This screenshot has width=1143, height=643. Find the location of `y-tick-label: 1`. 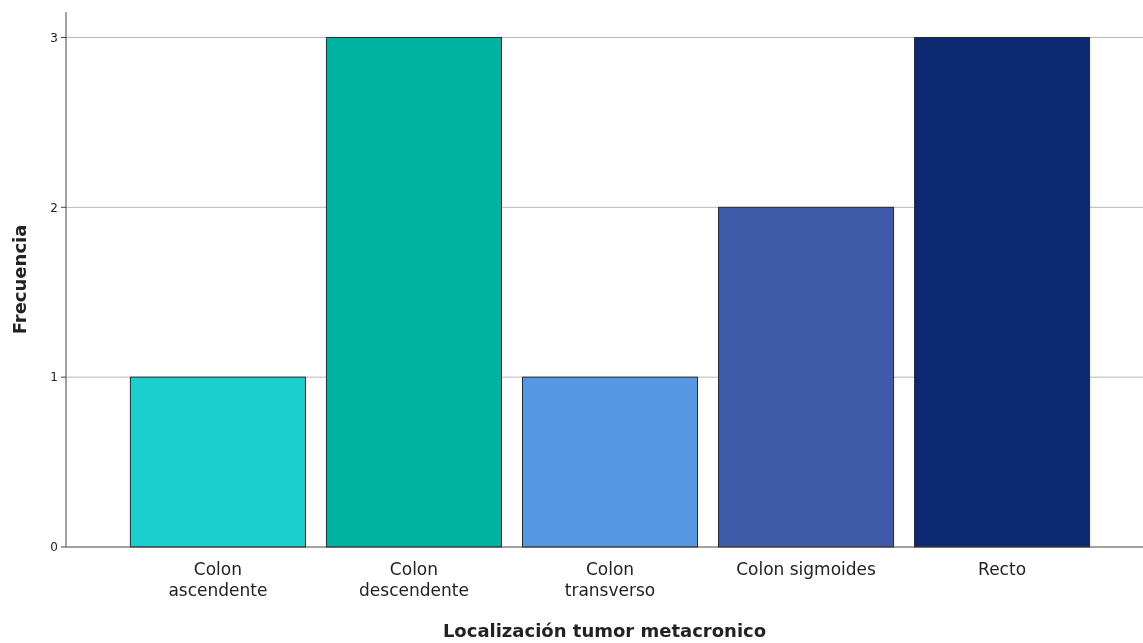

y-tick-label: 1 is located at coordinates (54, 377).